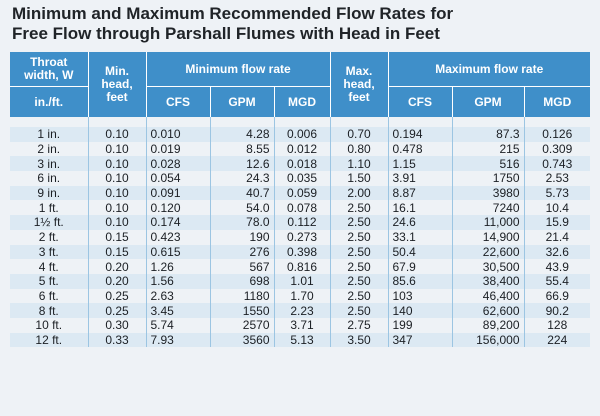 The image size is (600, 416). I want to click on cell-min-cfs: 0.091, so click(177, 193).